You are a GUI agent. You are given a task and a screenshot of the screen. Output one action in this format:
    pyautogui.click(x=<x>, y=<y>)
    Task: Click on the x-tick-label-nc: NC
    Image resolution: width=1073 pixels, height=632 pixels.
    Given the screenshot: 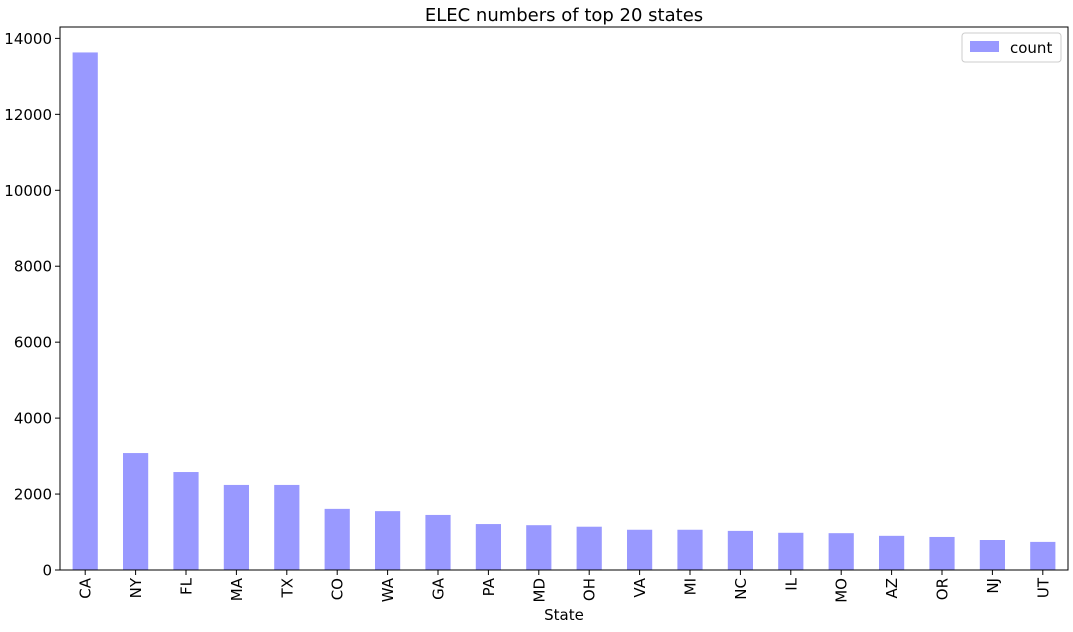 What is the action you would take?
    pyautogui.click(x=741, y=589)
    